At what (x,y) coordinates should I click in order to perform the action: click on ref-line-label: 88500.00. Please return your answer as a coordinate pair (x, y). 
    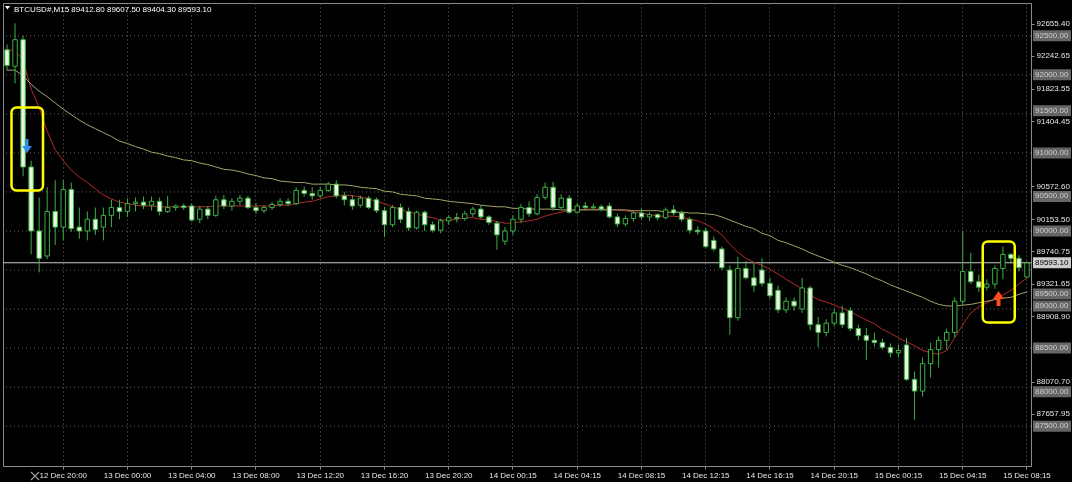
    Looking at the image, I should click on (1052, 348).